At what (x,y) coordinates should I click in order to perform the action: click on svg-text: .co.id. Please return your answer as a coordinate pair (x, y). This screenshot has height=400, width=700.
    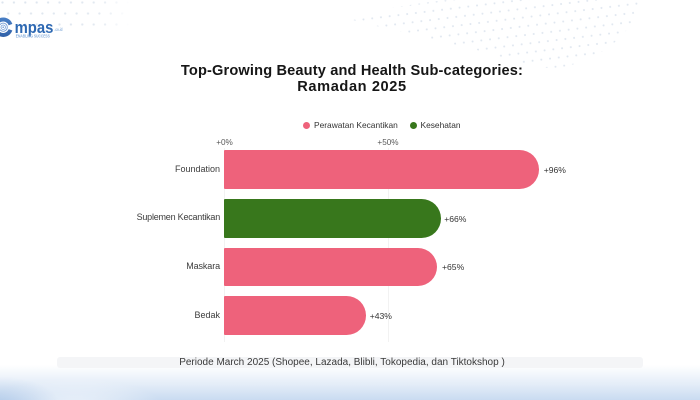
    Looking at the image, I should click on (59, 29).